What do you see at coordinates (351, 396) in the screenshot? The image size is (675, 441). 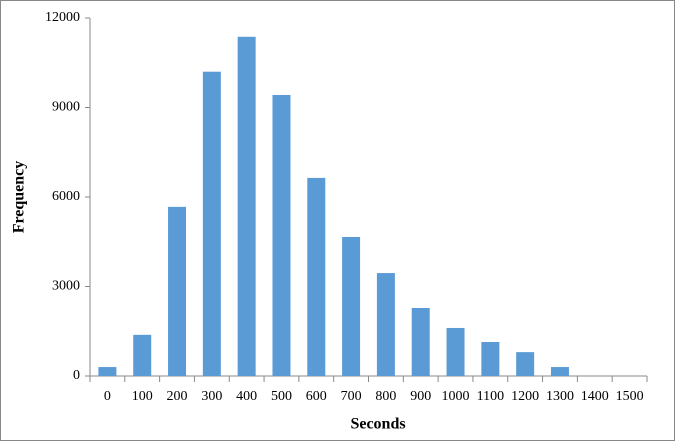 I see `x-tick-label: 700` at bounding box center [351, 396].